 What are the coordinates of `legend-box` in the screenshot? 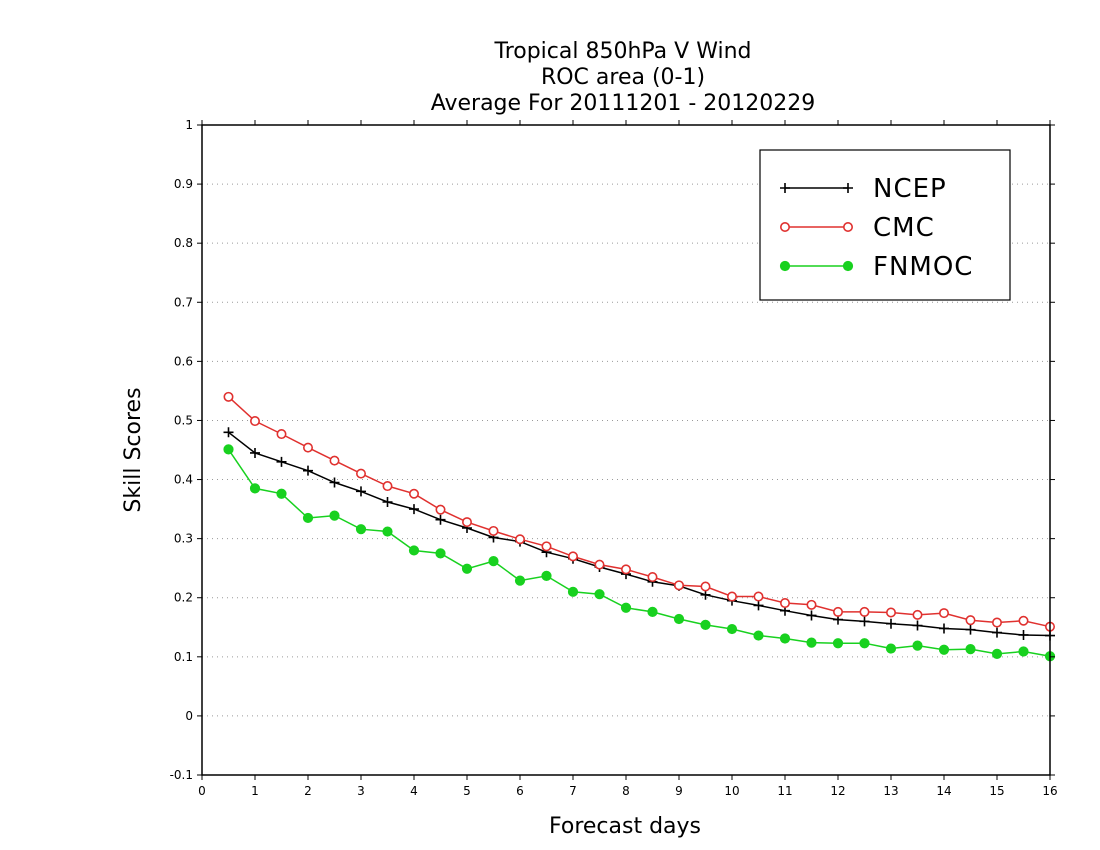 It's located at (885, 225).